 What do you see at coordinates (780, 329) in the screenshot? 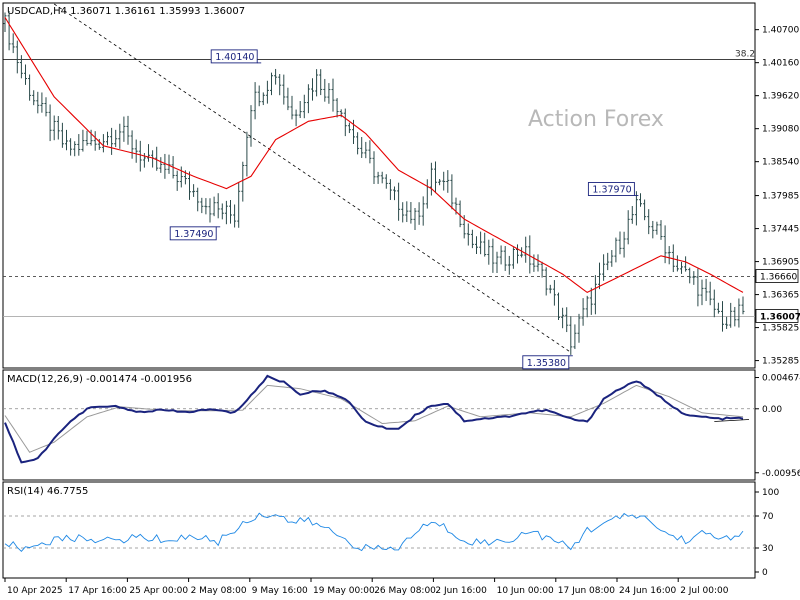
I see `price-tick-label: 1.35825` at bounding box center [780, 329].